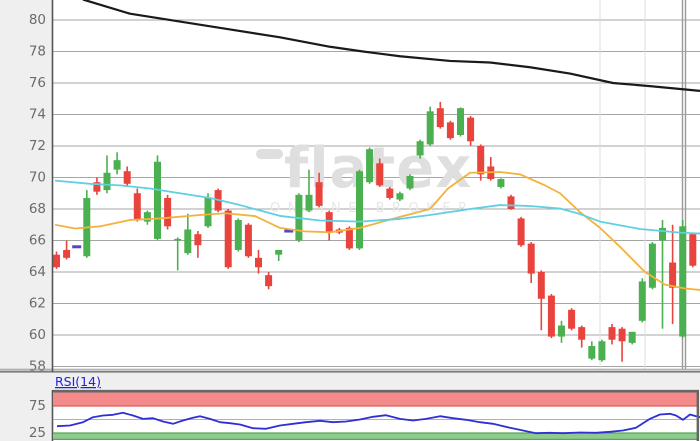 Image resolution: width=700 pixels, height=441 pixels. I want to click on y-axis-label: 62, so click(37, 303).